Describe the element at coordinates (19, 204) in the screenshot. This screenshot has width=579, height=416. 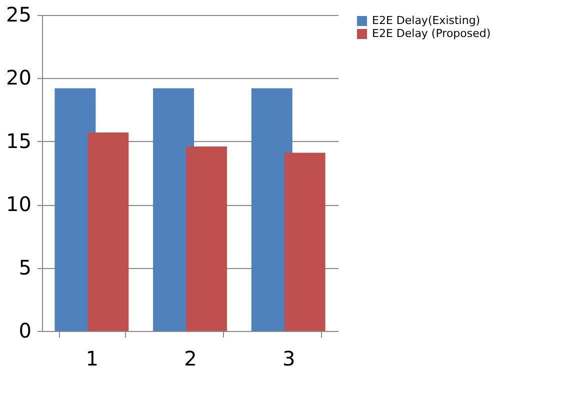
I see `y-tick-label: 10` at that location.